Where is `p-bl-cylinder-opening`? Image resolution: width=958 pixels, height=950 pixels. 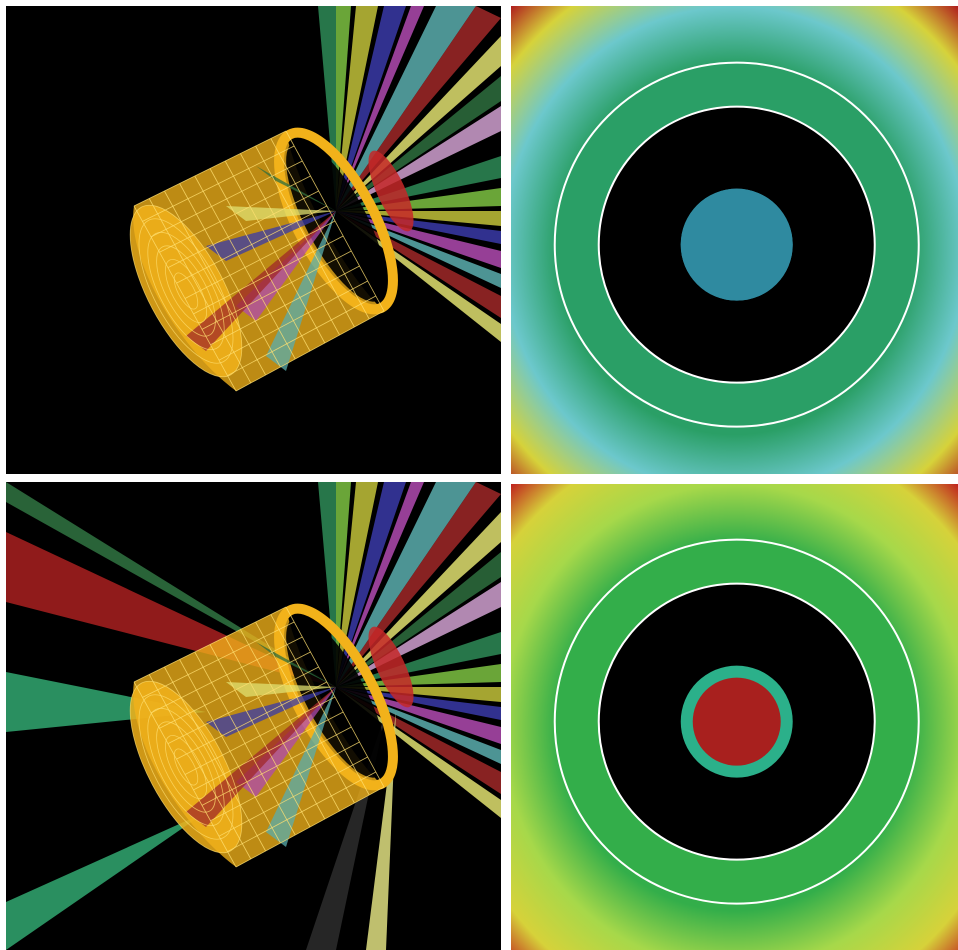
p-bl-cylinder-opening is located at coordinates (336, 697).